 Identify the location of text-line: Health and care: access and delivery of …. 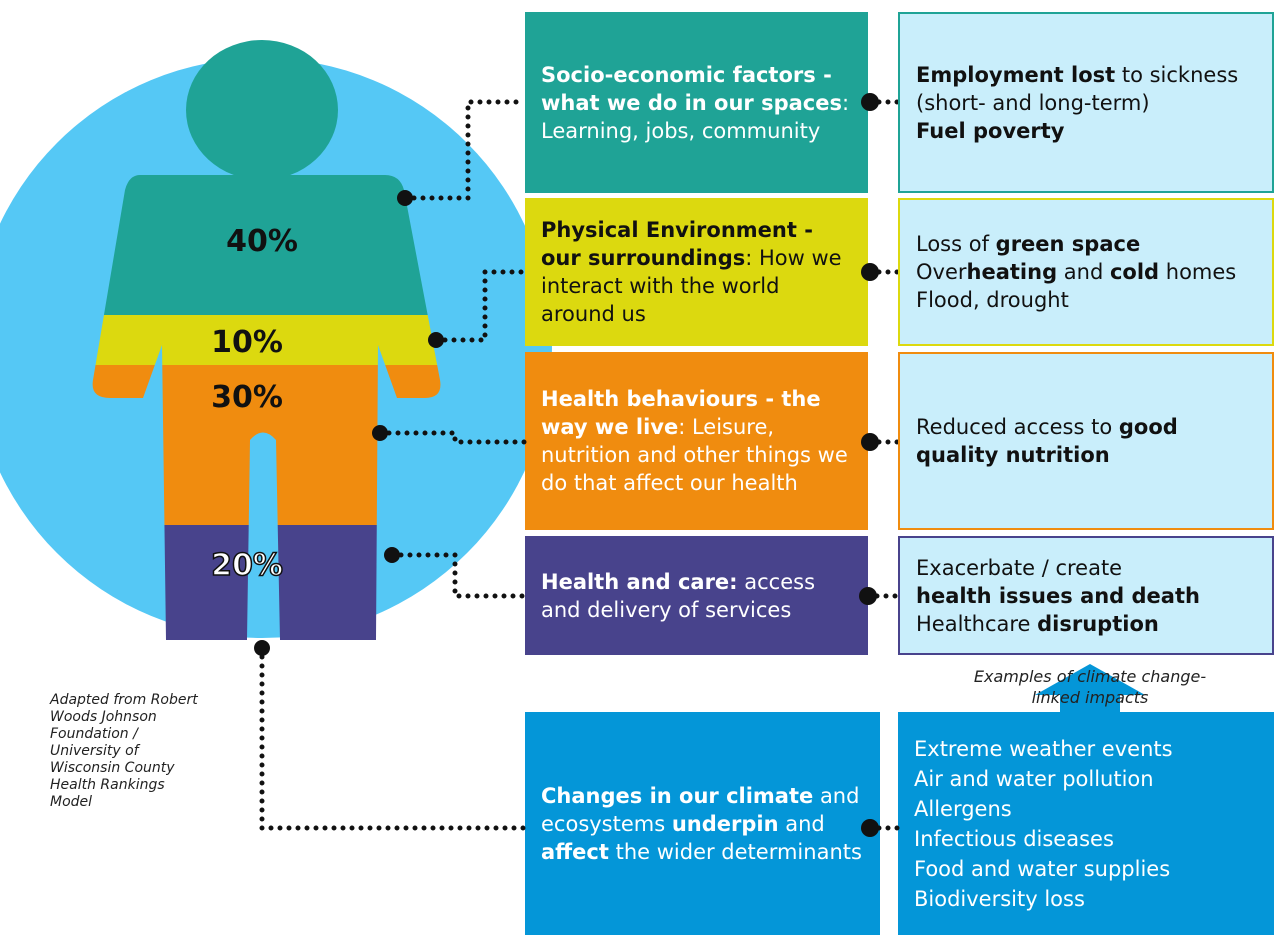
(696, 596).